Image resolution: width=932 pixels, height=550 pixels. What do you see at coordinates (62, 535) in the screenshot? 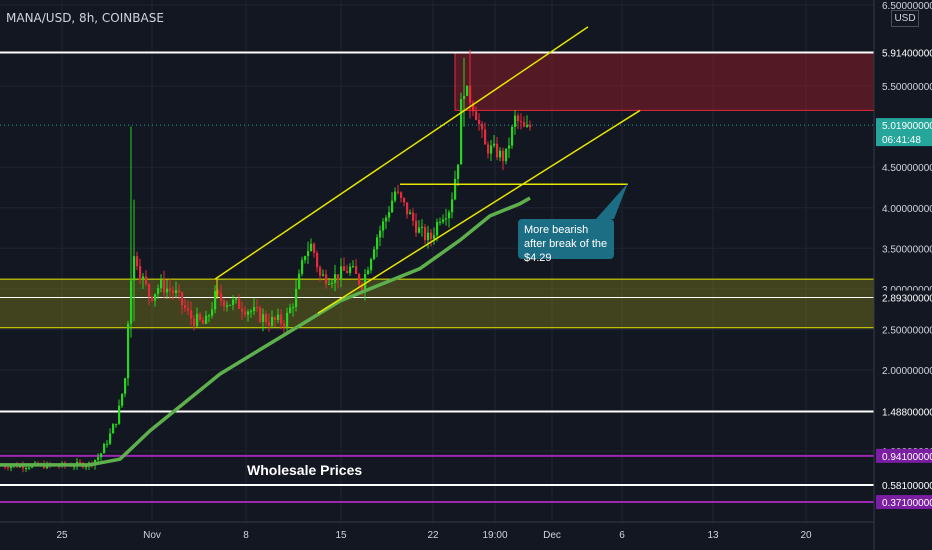
I see `x-tick-label: 25` at bounding box center [62, 535].